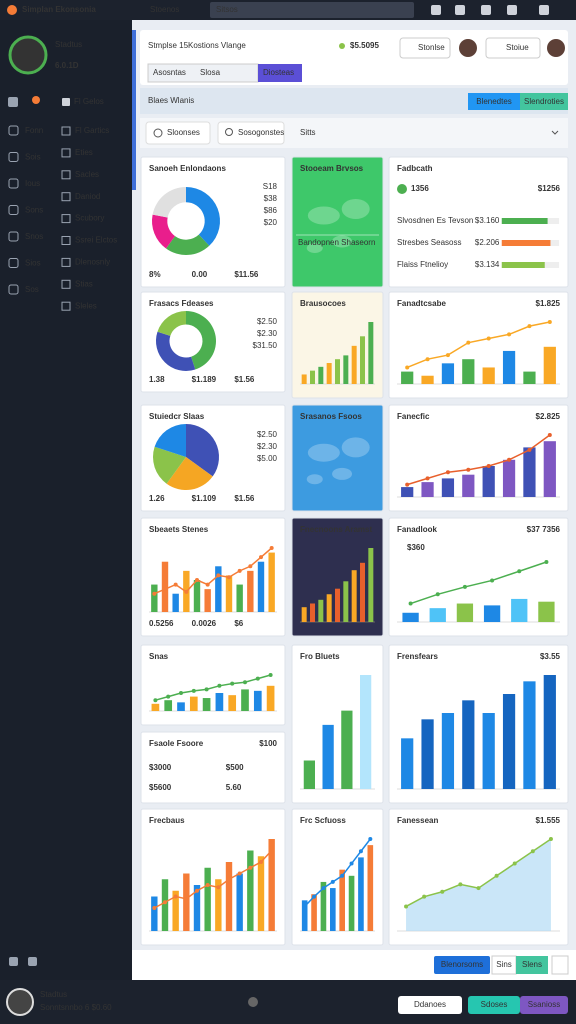  I want to click on tab-active, so click(280, 73).